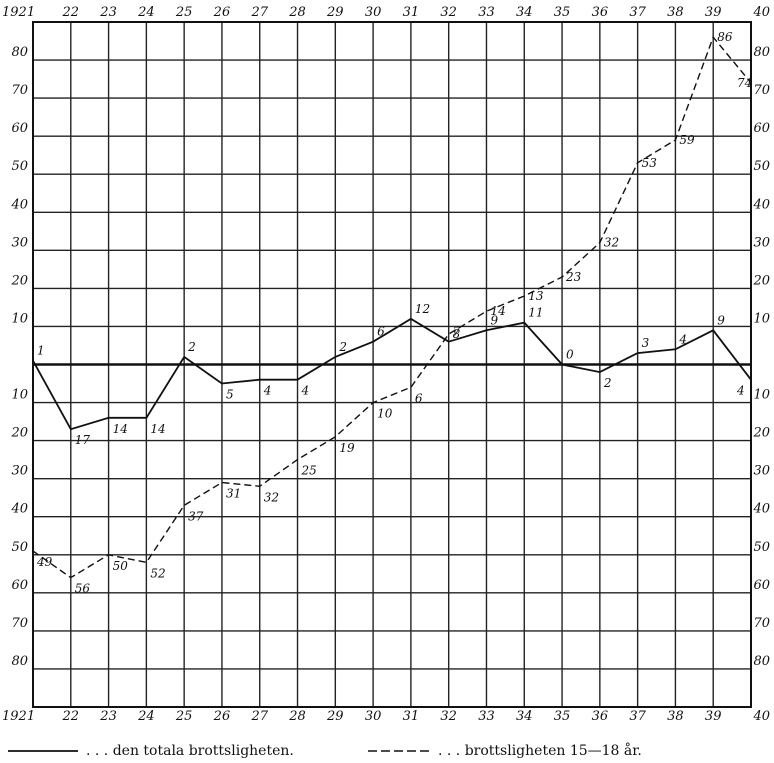  What do you see at coordinates (41, 351) in the screenshot?
I see `data-label-total: 1` at bounding box center [41, 351].